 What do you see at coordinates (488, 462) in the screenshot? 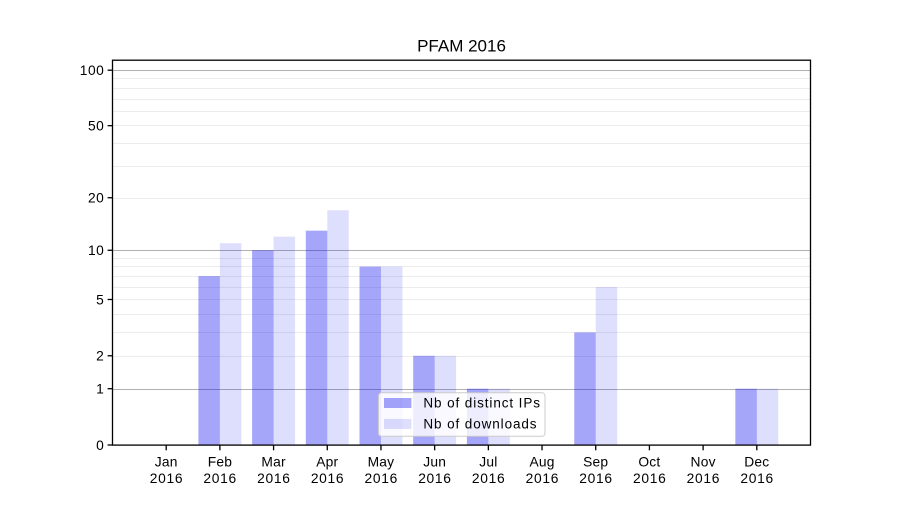
I see `svg-text: Jul` at bounding box center [488, 462].